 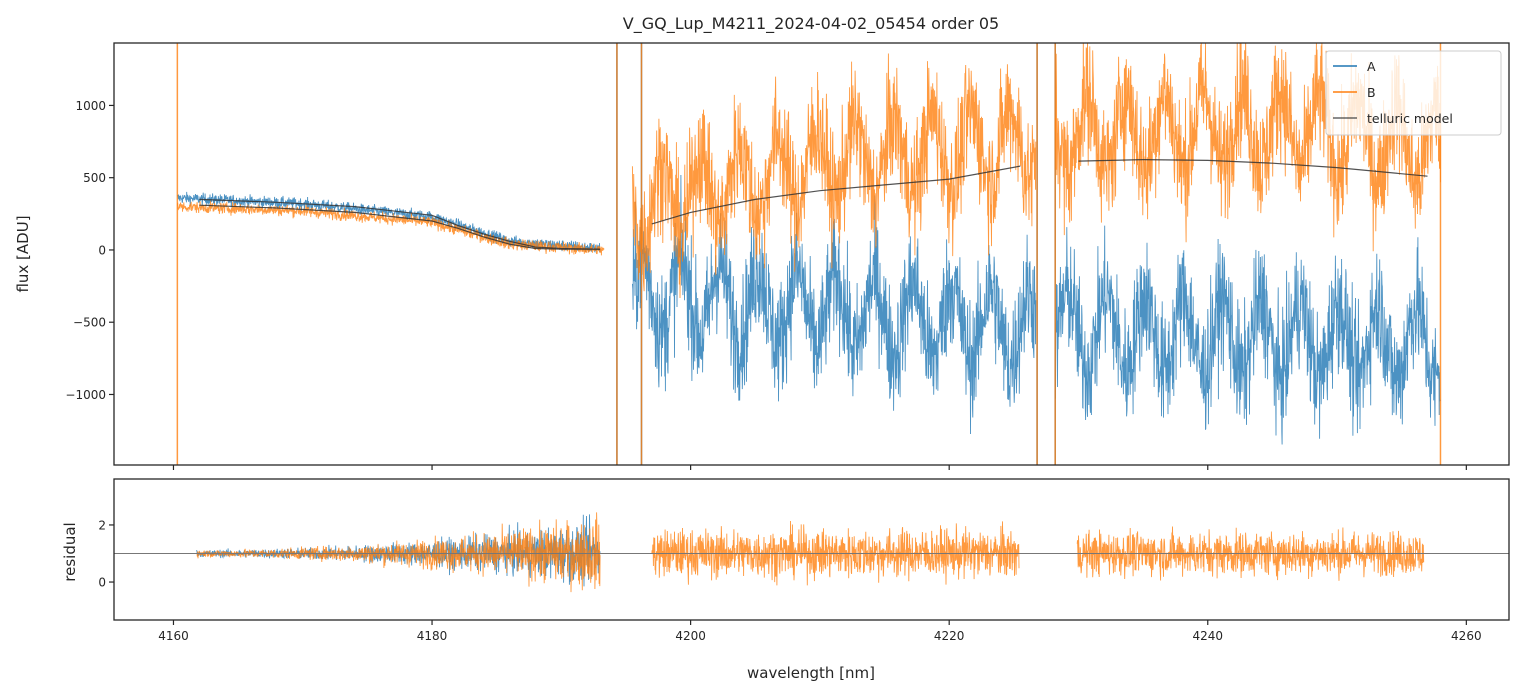 I want to click on residual-x-tick-label: 4180, so click(x=432, y=636).